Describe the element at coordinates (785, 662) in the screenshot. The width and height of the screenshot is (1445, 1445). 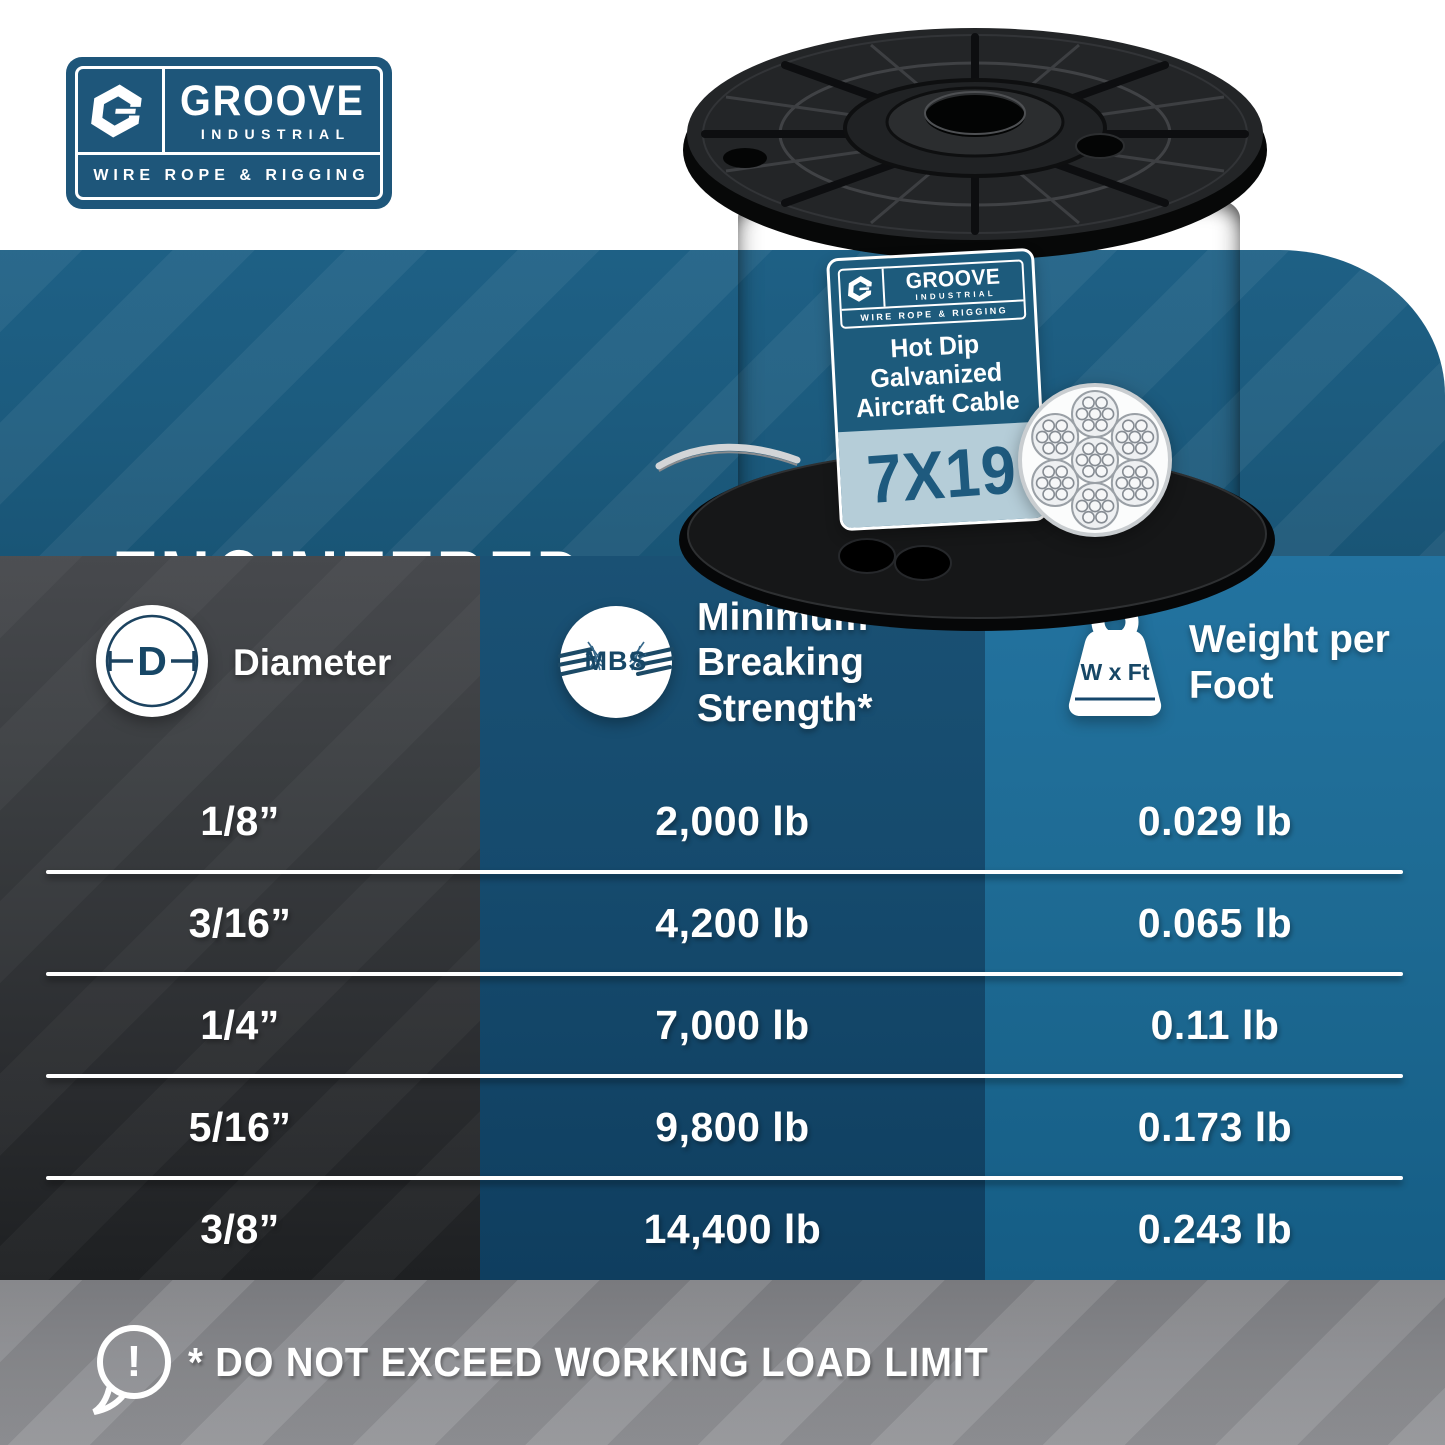
I see `mbs-header-label: Minimum Breaking Strength*` at that location.